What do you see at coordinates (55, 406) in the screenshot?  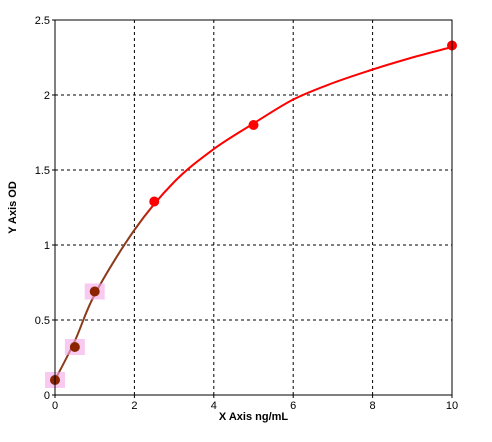 I see `x-tick-label: 0` at bounding box center [55, 406].